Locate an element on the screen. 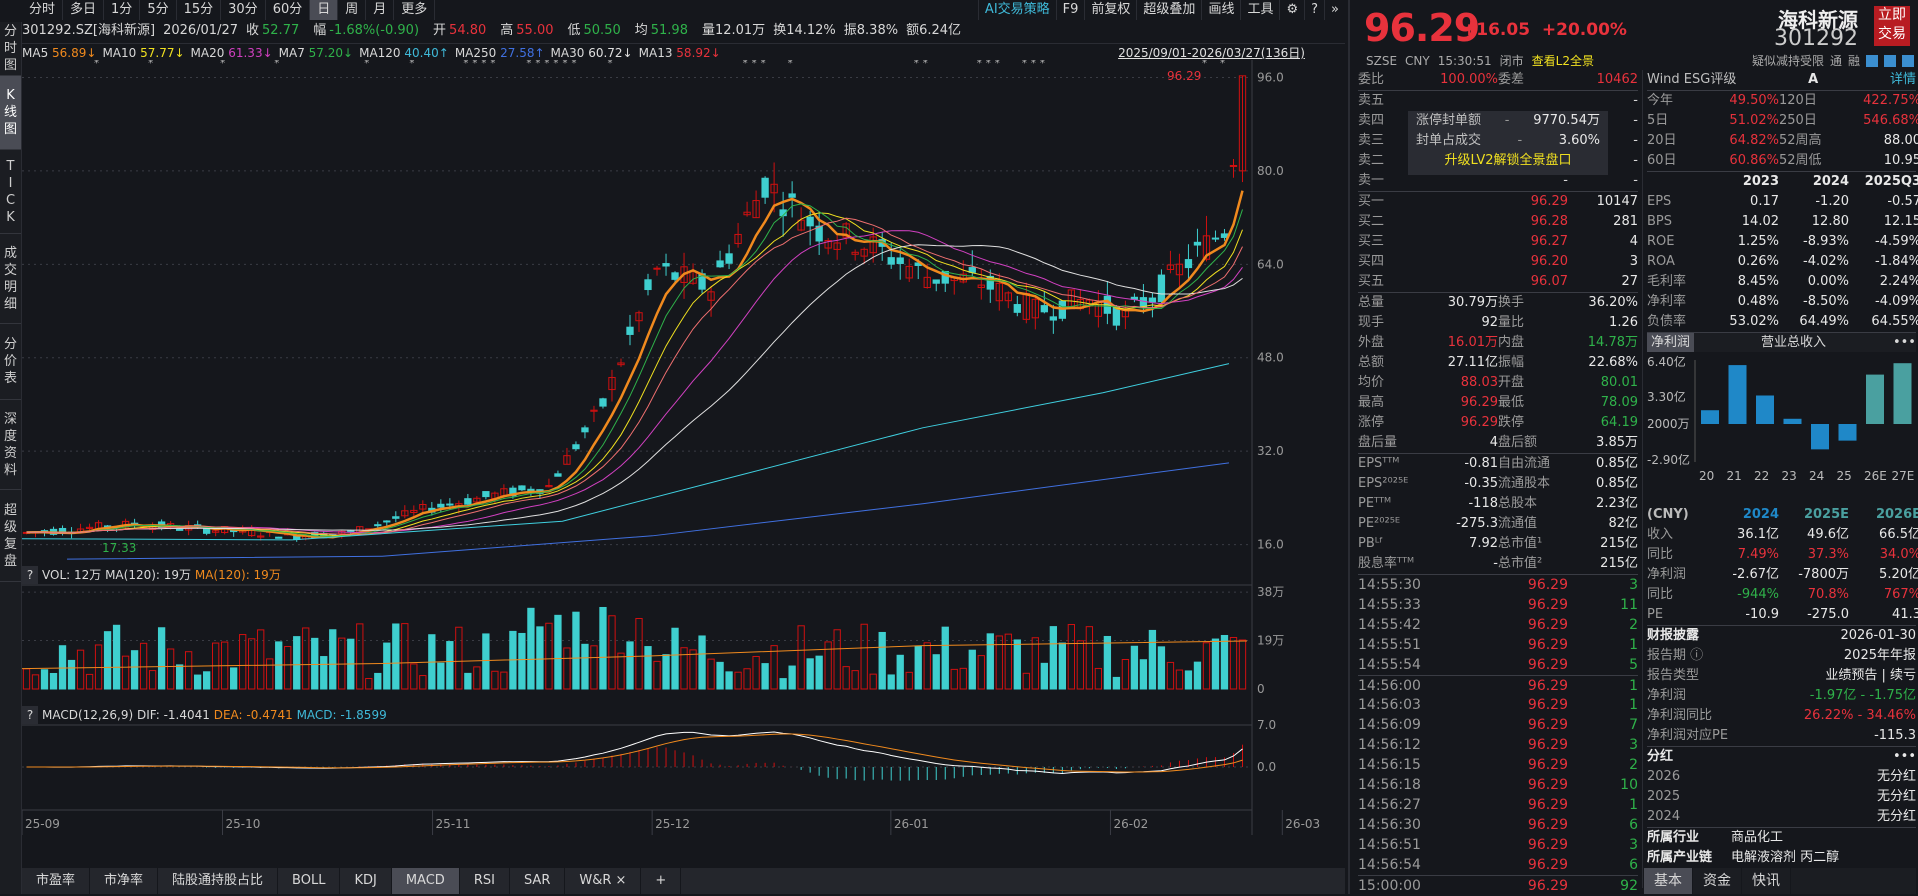 This screenshot has height=896, width=1918. report-value: 26.22% - 34.46% is located at coordinates (1859, 715).